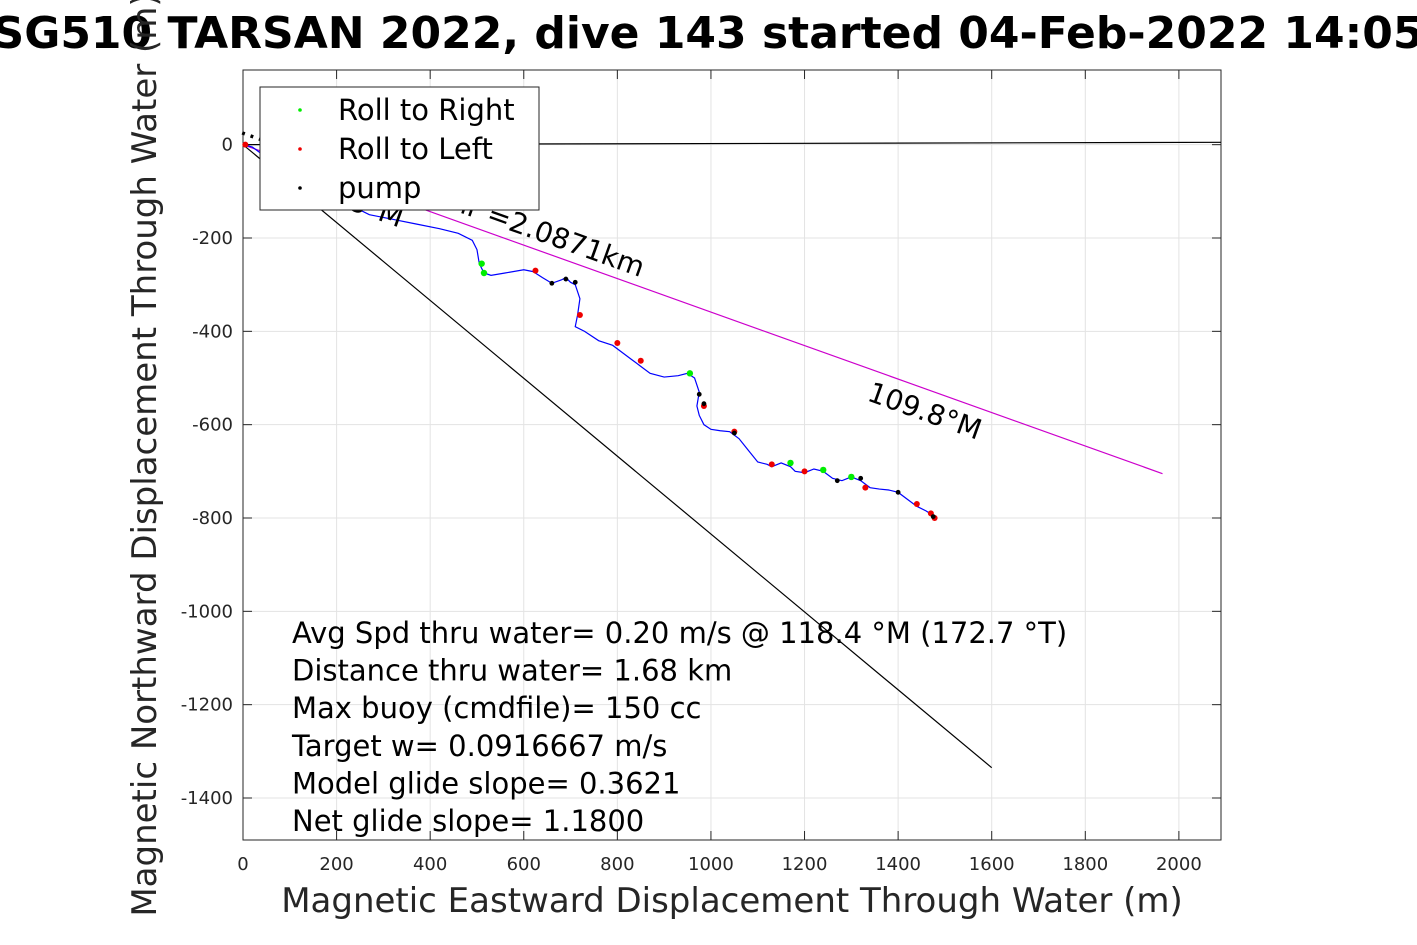  I want to click on stats-line: Net glide slope= 1.1800, so click(468, 821).